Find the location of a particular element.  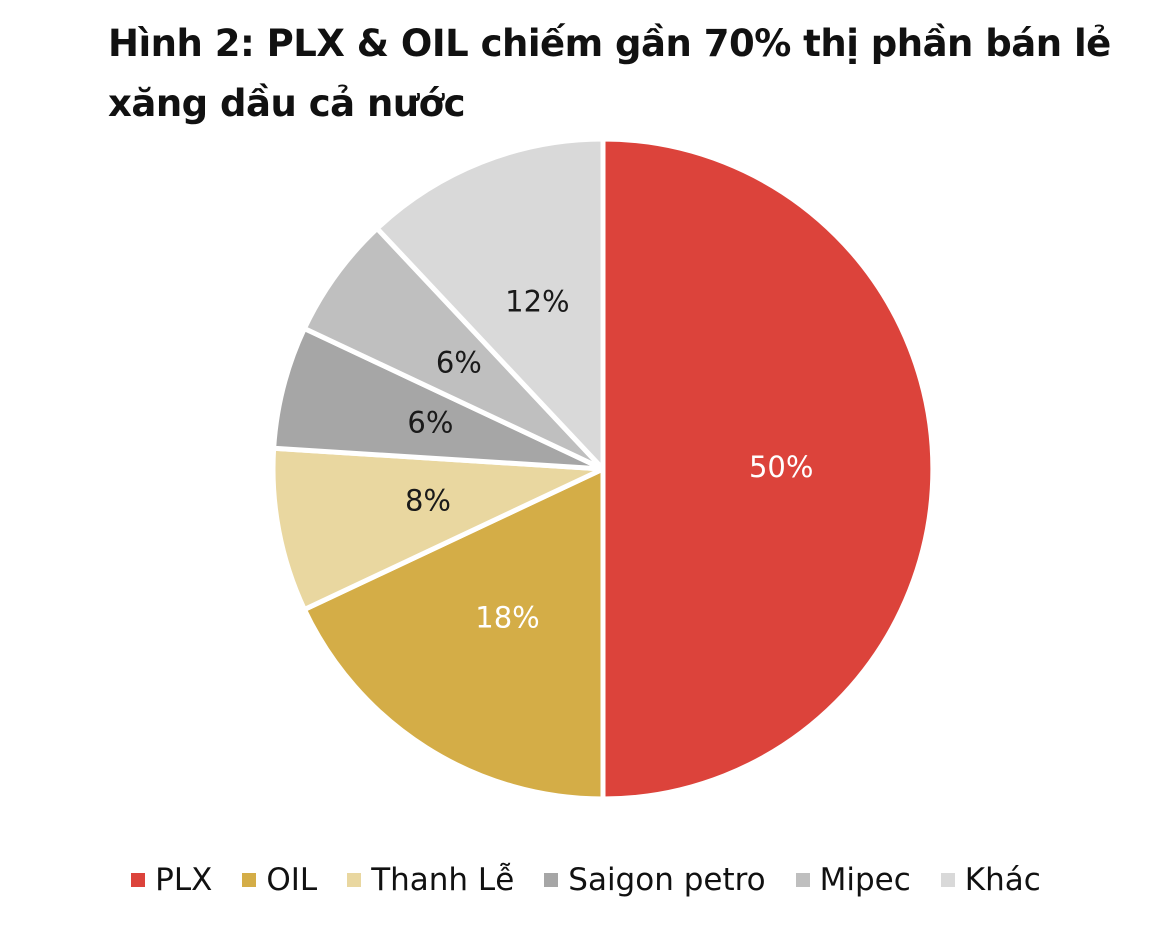

legend-item: PLX is located at coordinates (171, 880).